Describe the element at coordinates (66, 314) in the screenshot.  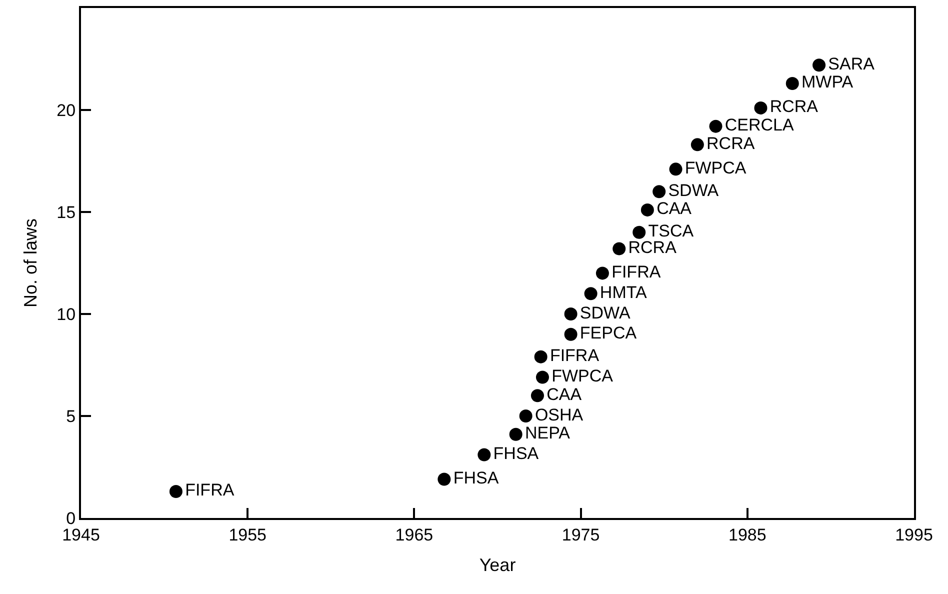
I see `y-tick-label: 10` at that location.